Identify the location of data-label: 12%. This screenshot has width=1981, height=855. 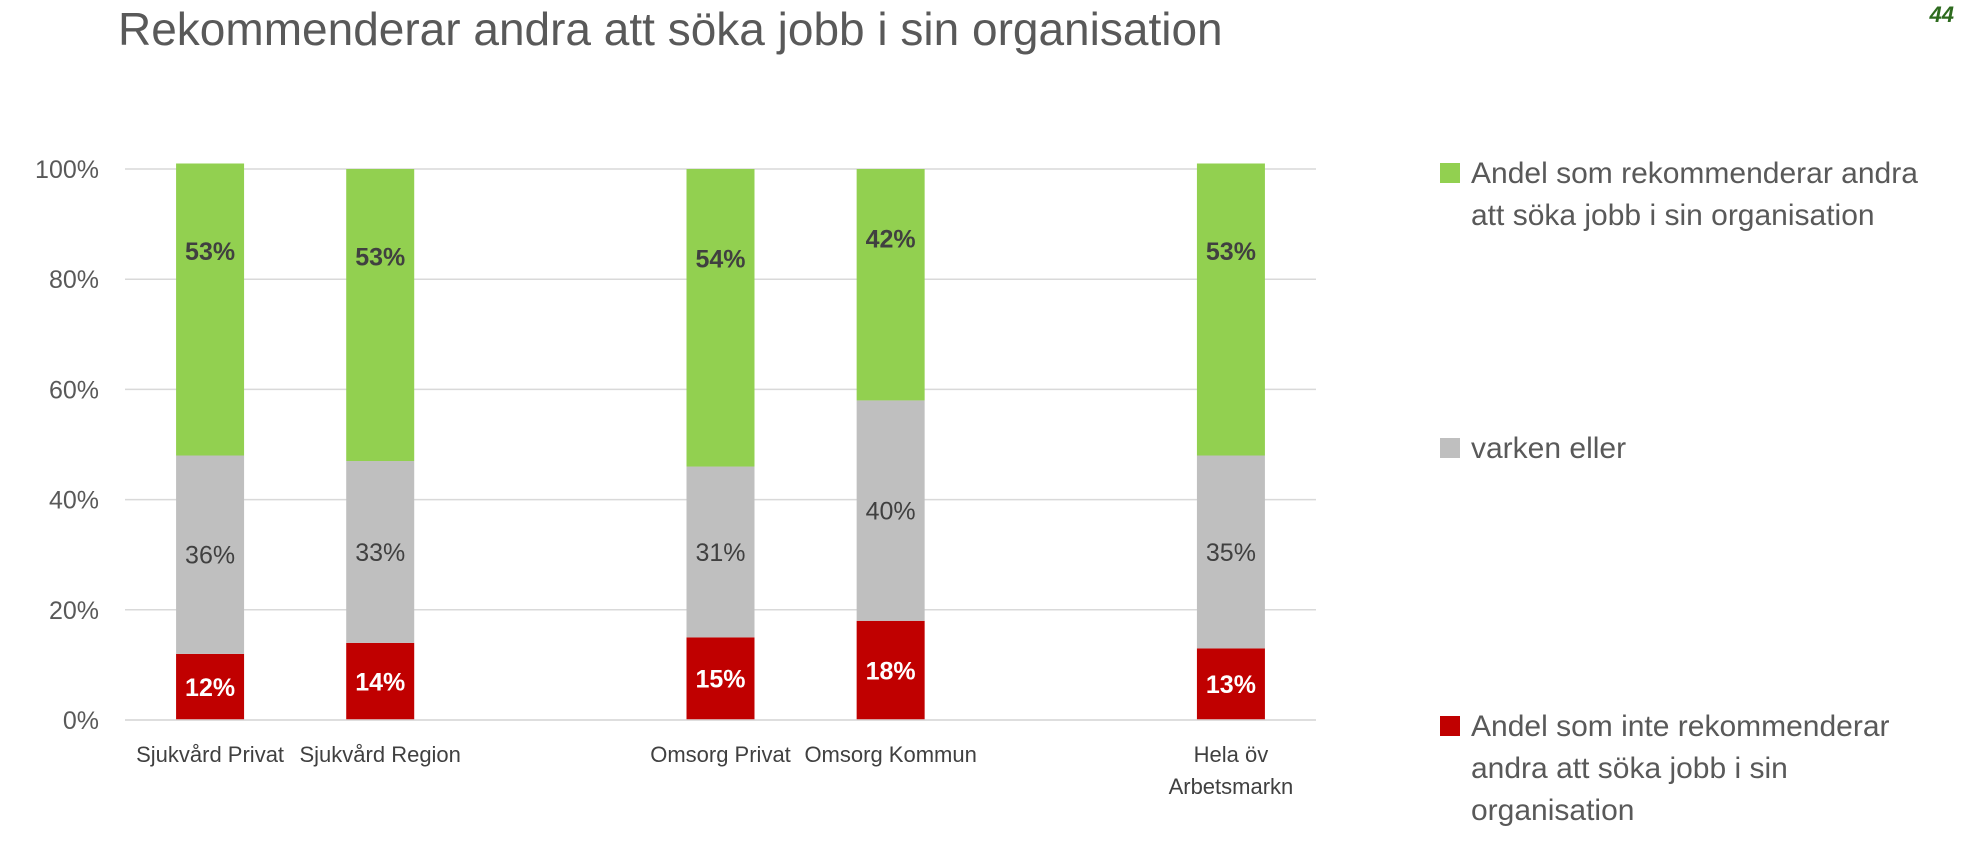
(210, 688).